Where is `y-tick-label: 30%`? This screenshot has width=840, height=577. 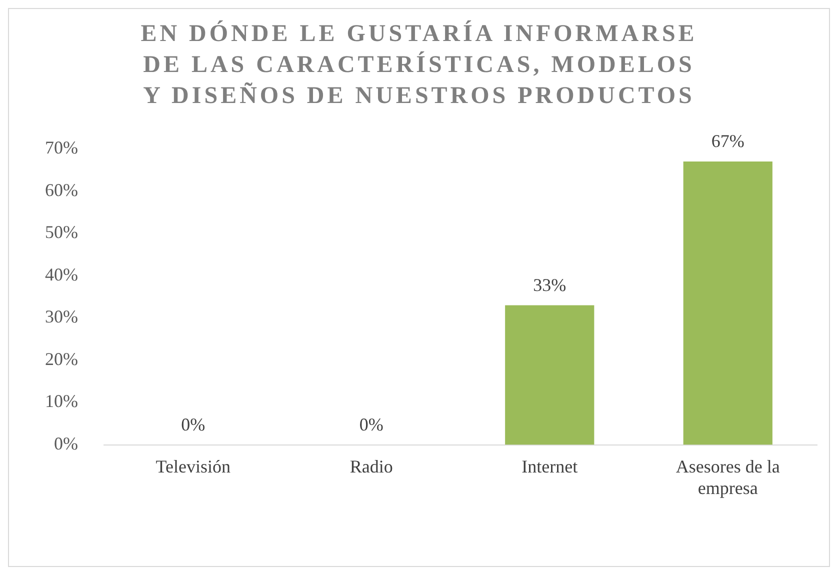 y-tick-label: 30% is located at coordinates (61, 316).